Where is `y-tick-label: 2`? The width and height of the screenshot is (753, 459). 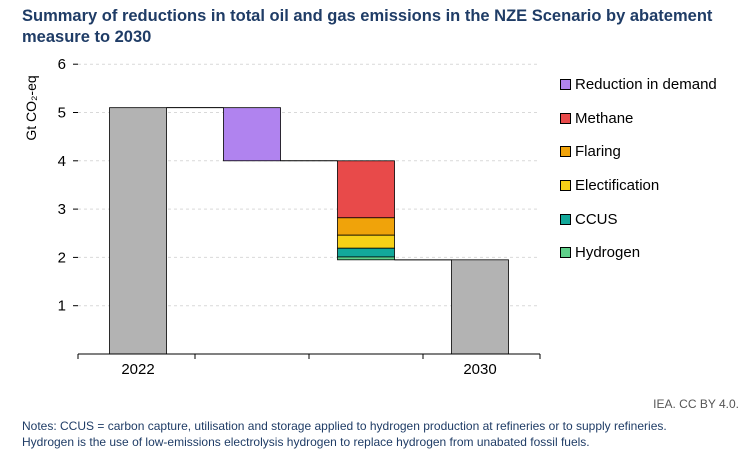
y-tick-label: 2 is located at coordinates (62, 257).